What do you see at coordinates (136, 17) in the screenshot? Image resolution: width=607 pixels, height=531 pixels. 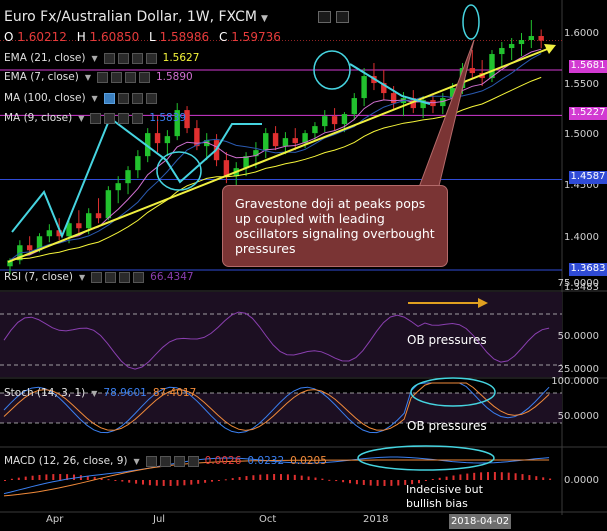 I see `chart-title: Euro Fx/Australian Dollar, 1W, FXCM ▼` at bounding box center [136, 17].